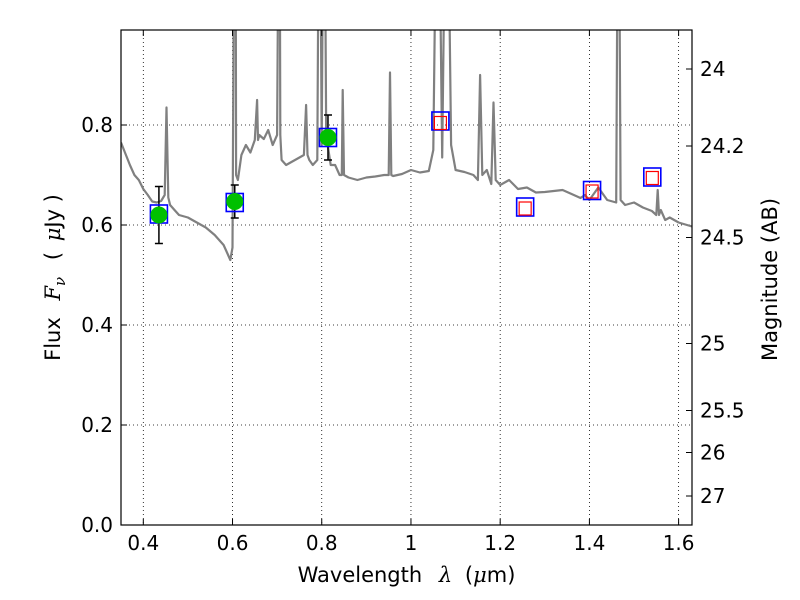  I want to click on x-tick-label: 0.6, so click(233, 543).